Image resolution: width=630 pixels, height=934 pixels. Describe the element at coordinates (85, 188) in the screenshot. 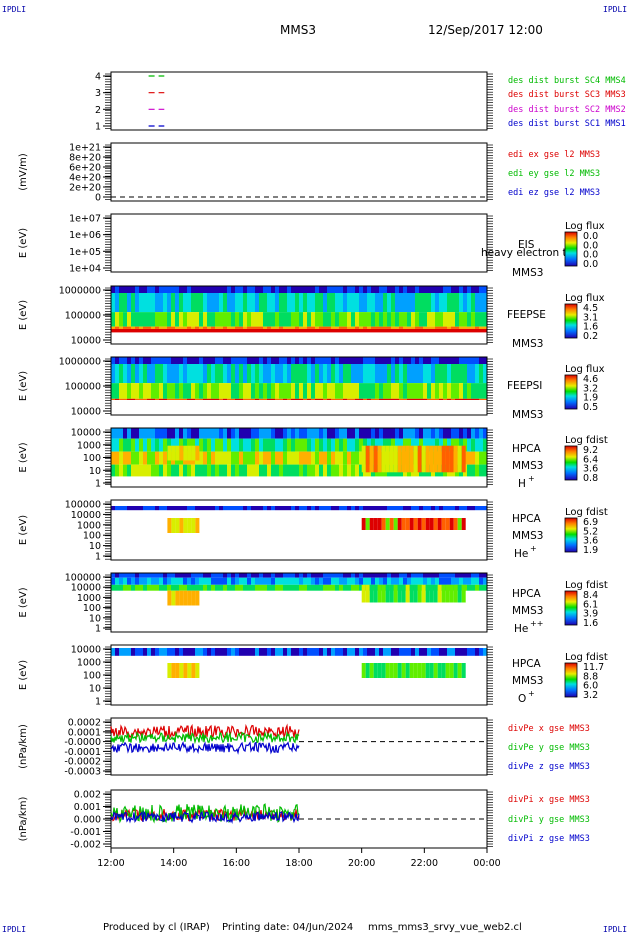

I see `edi-ytick-label: 2e+20` at that location.